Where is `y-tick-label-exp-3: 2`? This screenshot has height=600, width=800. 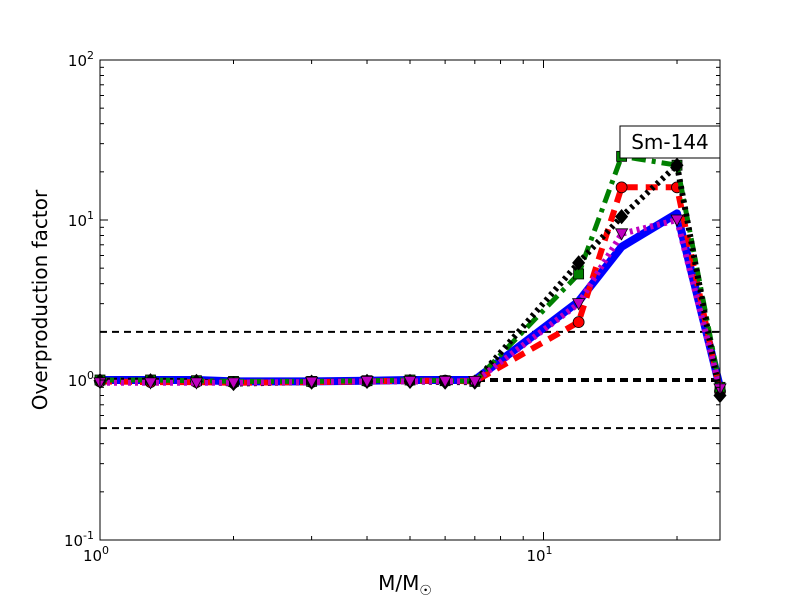
y-tick-label-exp-3: 2 is located at coordinates (90, 55).